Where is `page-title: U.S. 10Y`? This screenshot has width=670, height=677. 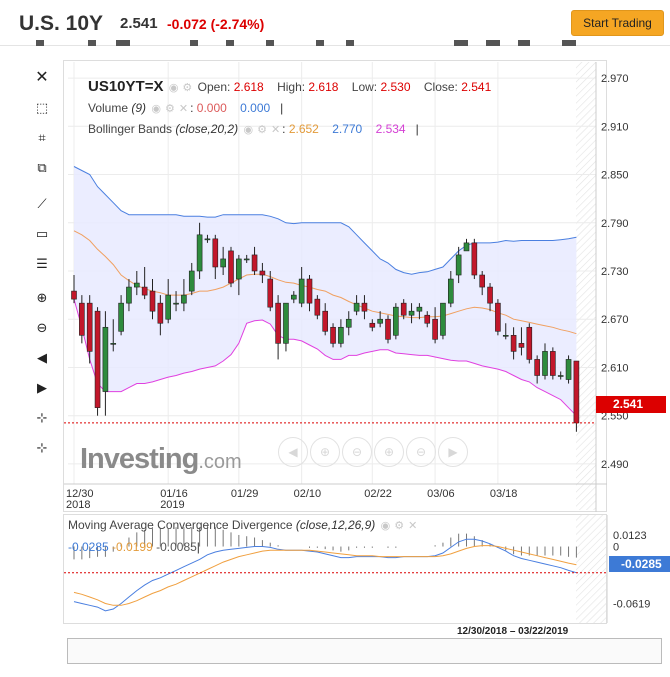 page-title: U.S. 10Y is located at coordinates (61, 23).